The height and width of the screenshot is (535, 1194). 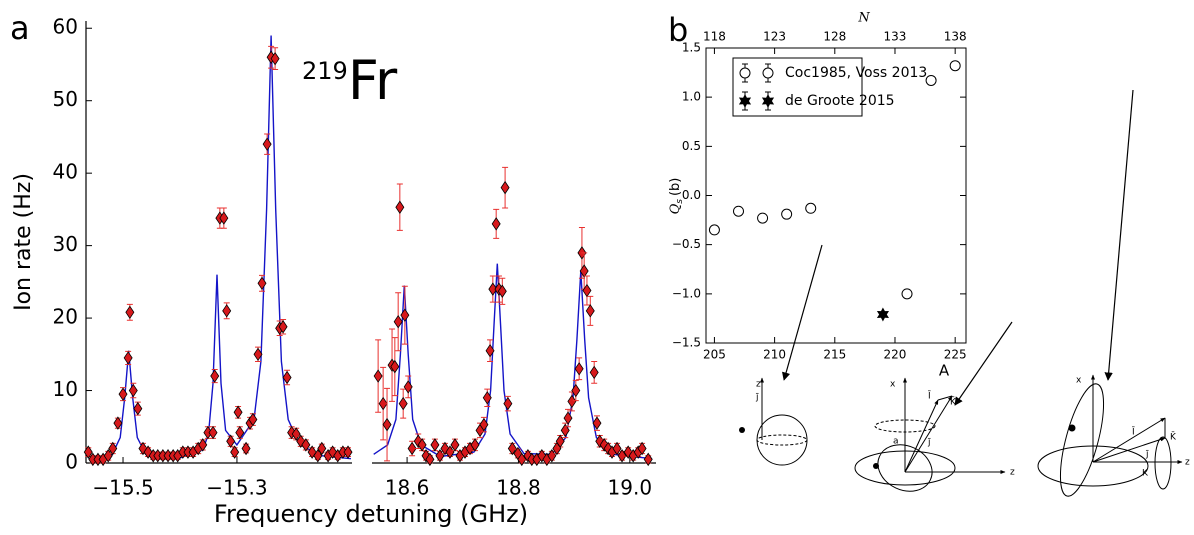 I want to click on element-symbol: Fr, so click(x=373, y=80).